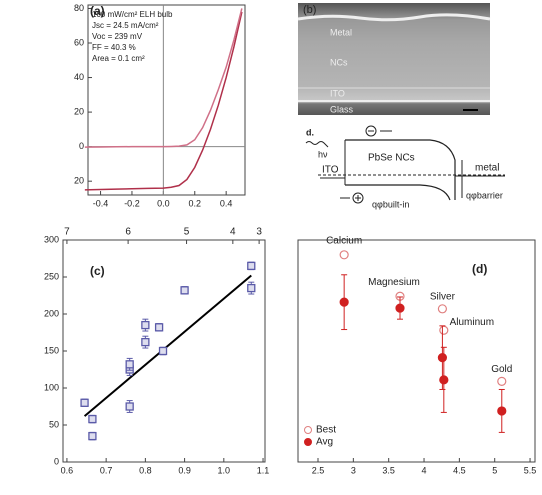  What do you see at coordinates (132, 203) in the screenshot?
I see `x-tick-label: -0.2` at bounding box center [132, 203].